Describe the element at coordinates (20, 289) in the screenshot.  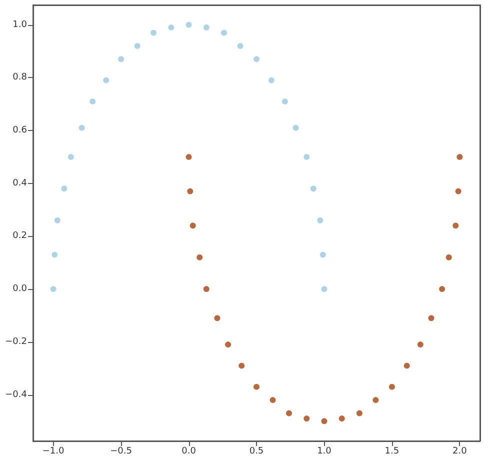
I see `y-tick-label: 0.0` at that location.